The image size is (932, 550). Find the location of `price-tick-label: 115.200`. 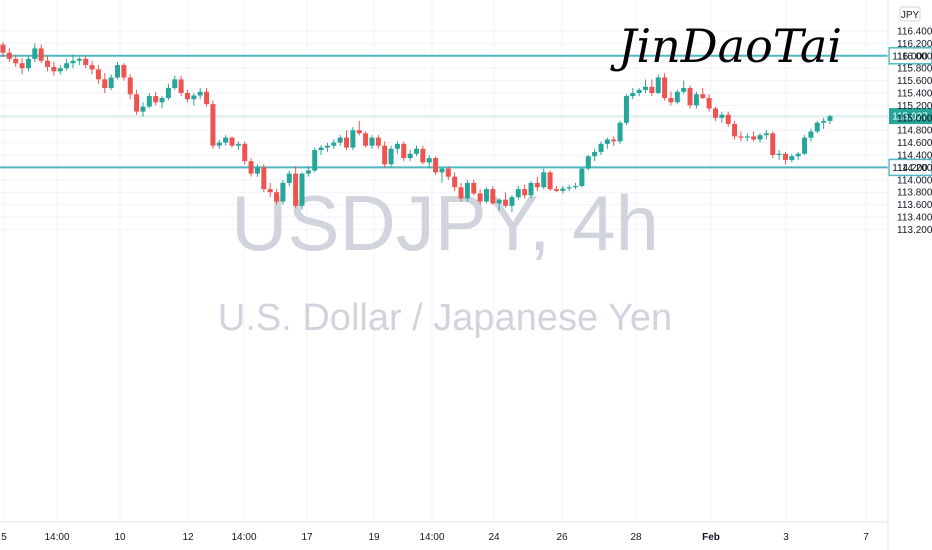

price-tick-label: 115.200 is located at coordinates (914, 106).